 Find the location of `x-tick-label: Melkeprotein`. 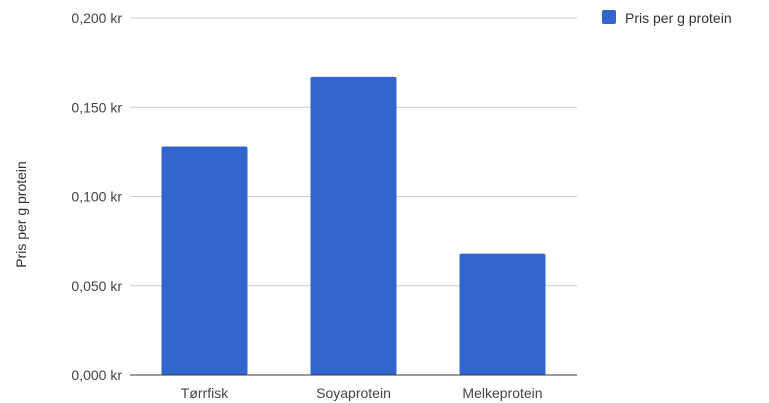

x-tick-label: Melkeprotein is located at coordinates (502, 393).